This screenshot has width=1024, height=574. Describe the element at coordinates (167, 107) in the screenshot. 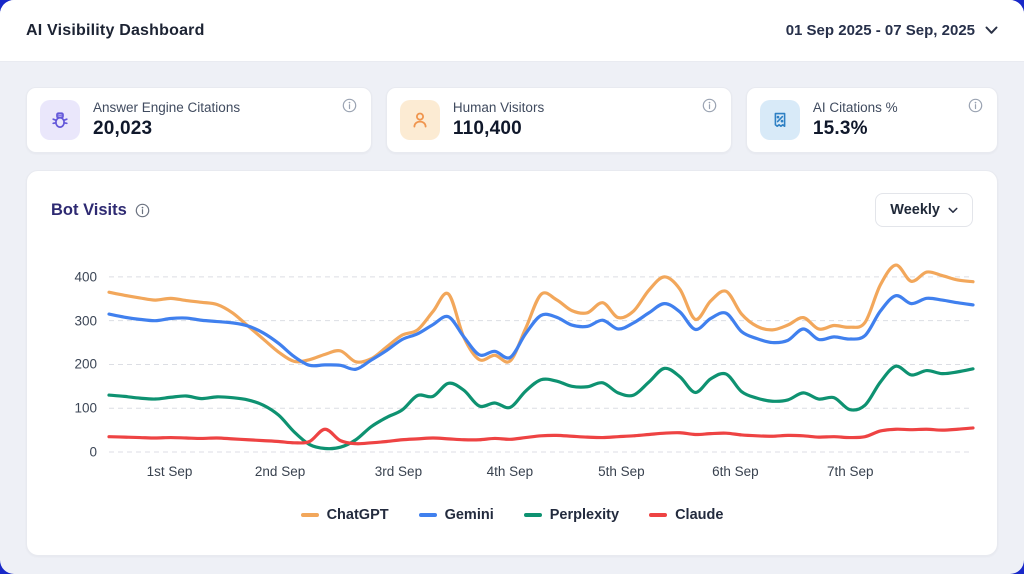

I see `stat-label: Answer Engine Citations` at that location.